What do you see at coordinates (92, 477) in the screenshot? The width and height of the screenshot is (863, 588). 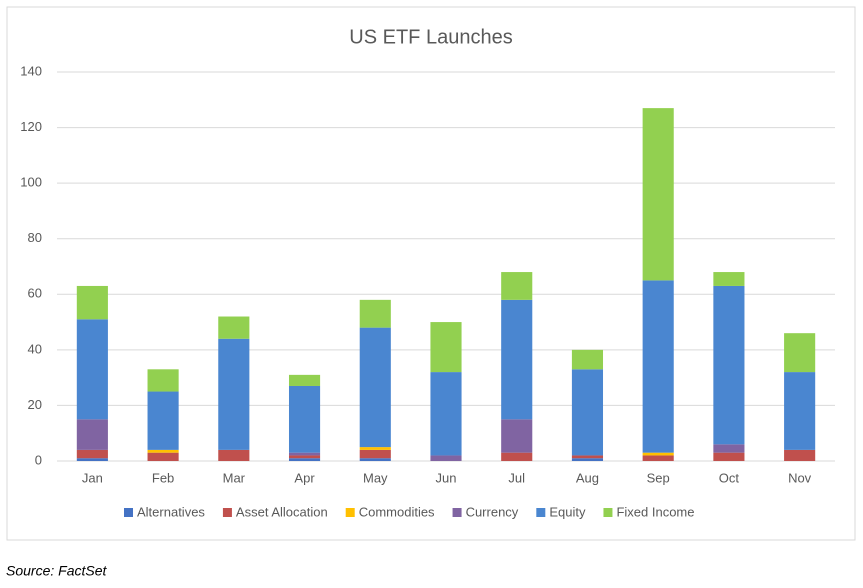 I see `x-tick-label: Jan` at bounding box center [92, 477].